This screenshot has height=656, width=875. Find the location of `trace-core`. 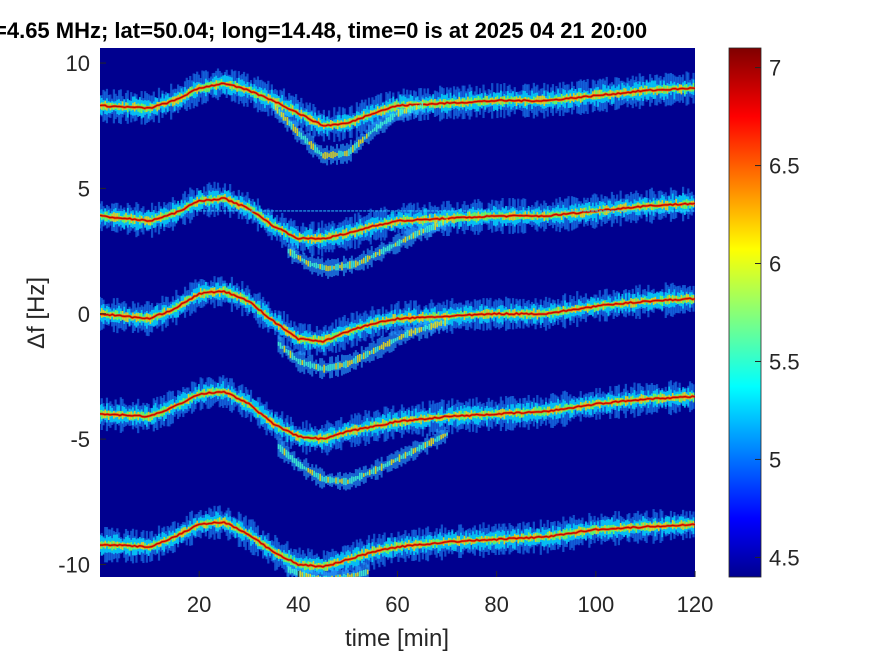

trace-core is located at coordinates (397, 119).